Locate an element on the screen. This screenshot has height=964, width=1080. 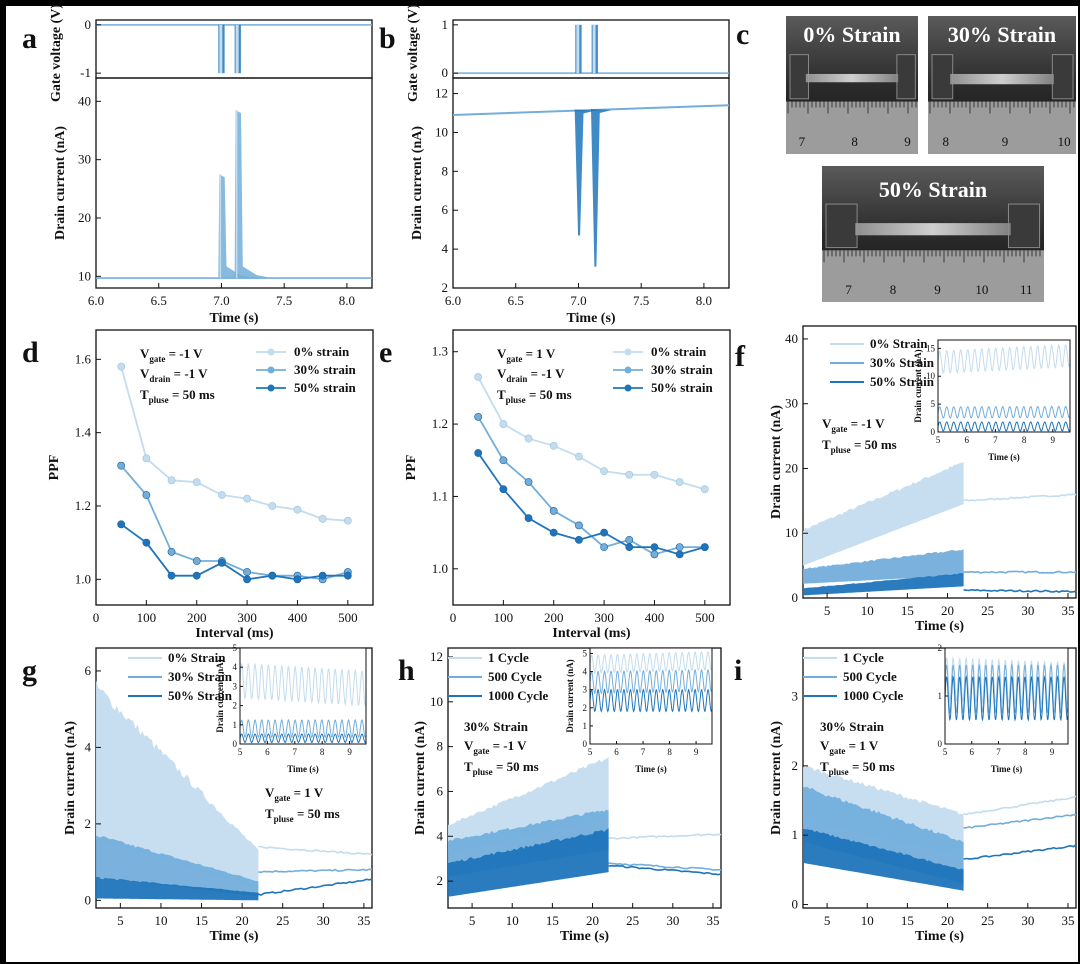
x-axis-label: Time (s) is located at coordinates (233, 936).